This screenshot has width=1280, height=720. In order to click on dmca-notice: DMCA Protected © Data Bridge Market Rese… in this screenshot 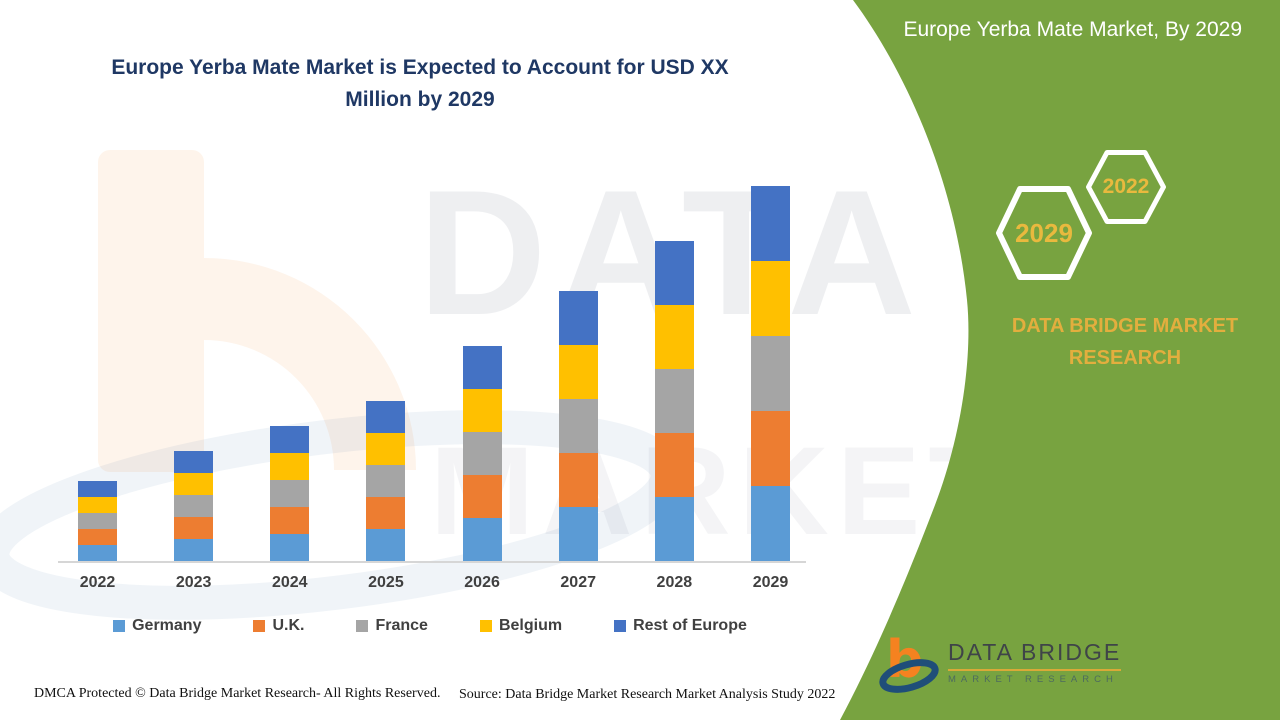, I will do `click(237, 693)`.